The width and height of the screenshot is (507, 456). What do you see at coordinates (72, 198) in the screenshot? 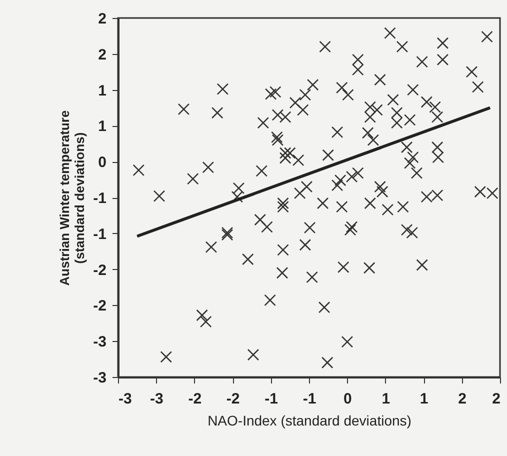
I see `y-axis-title: Austrian Winter temperature (standard deviations)` at bounding box center [72, 198].